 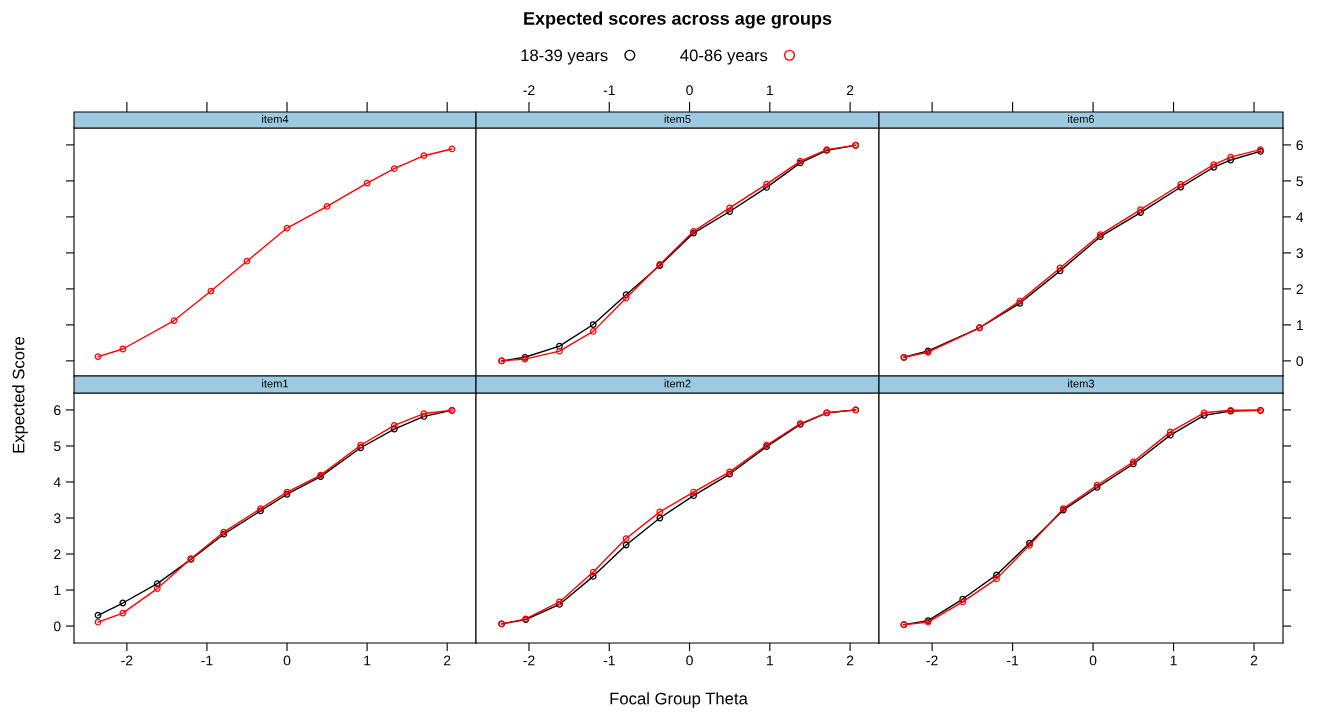 I want to click on chart-title: item4, so click(x=275, y=118).